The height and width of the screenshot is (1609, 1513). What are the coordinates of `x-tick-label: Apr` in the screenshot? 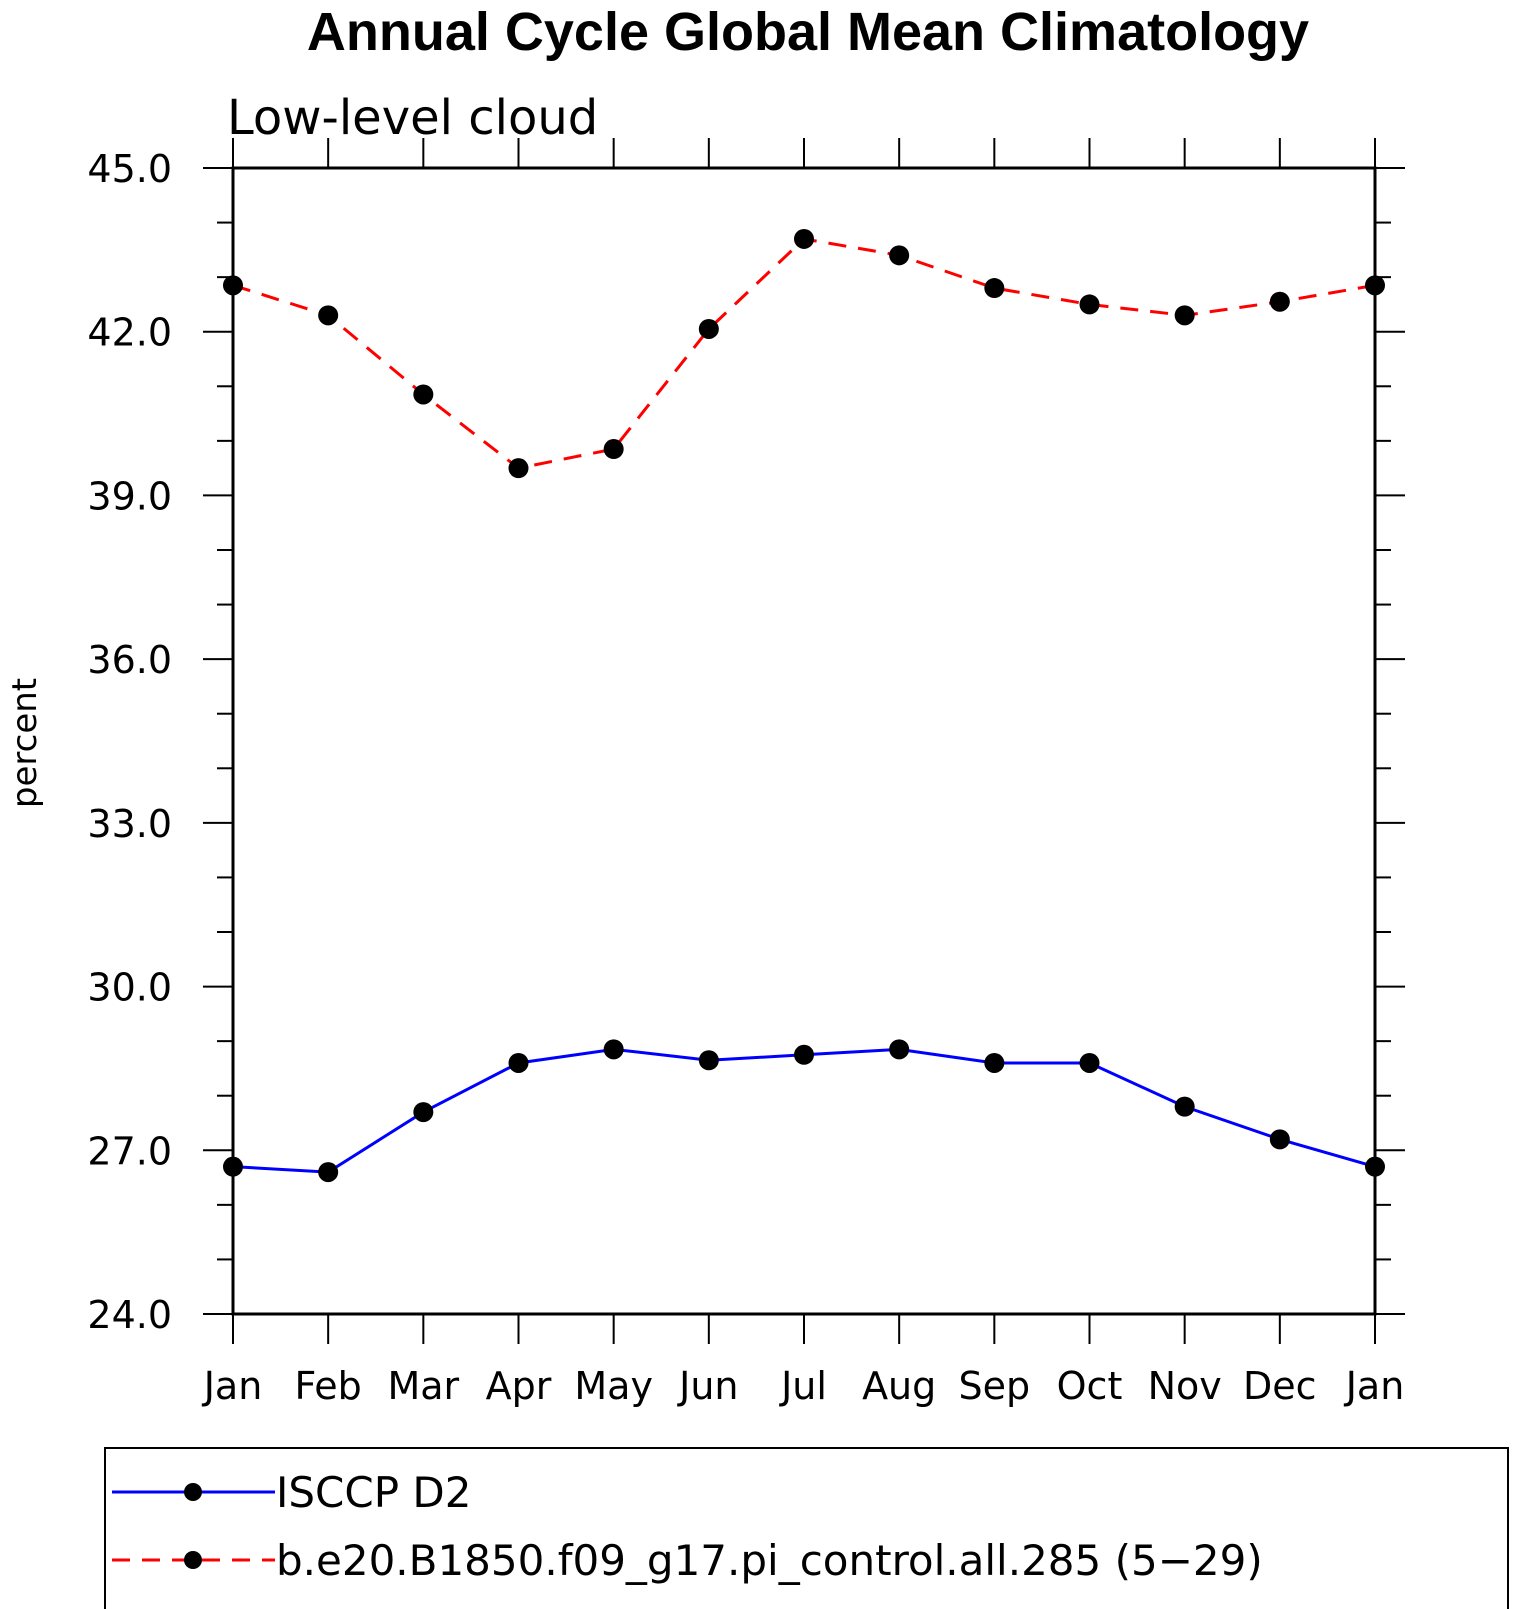 It's located at (519, 1386).